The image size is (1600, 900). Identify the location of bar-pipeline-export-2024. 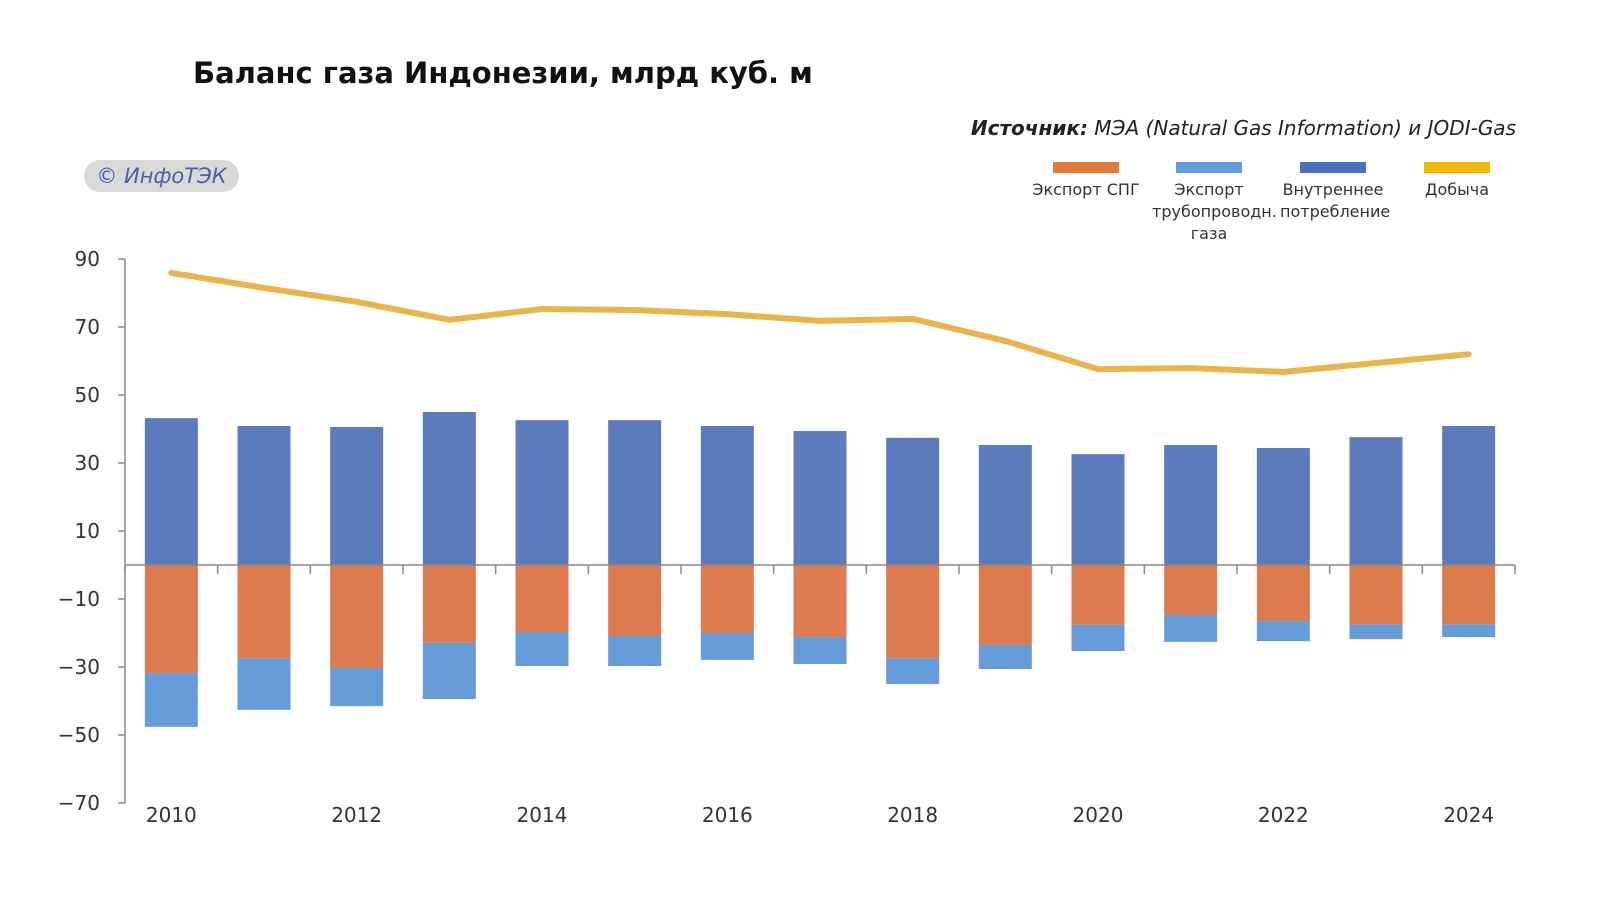
(1469, 631).